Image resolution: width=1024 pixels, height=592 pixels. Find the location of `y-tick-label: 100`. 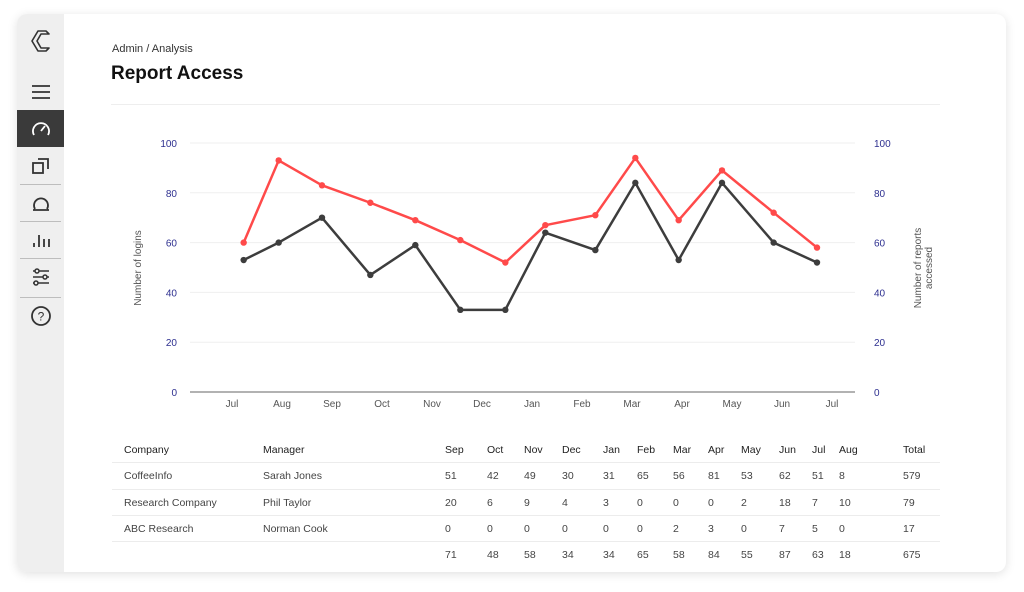

y-tick-label: 100 is located at coordinates (168, 144).